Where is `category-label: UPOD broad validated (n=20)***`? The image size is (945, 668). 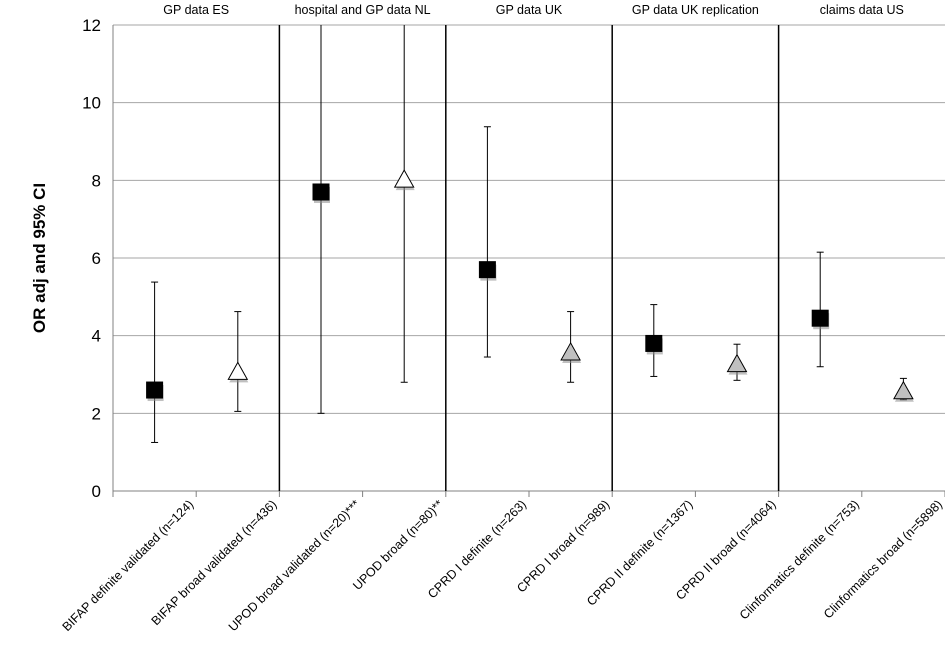
category-label: UPOD broad validated (n=20)*** is located at coordinates (294, 565).